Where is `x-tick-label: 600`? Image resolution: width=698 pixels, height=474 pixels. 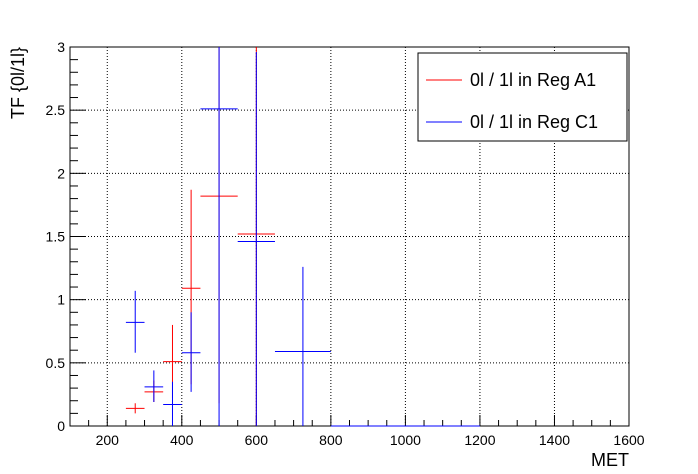 x-tick-label: 600 is located at coordinates (257, 440).